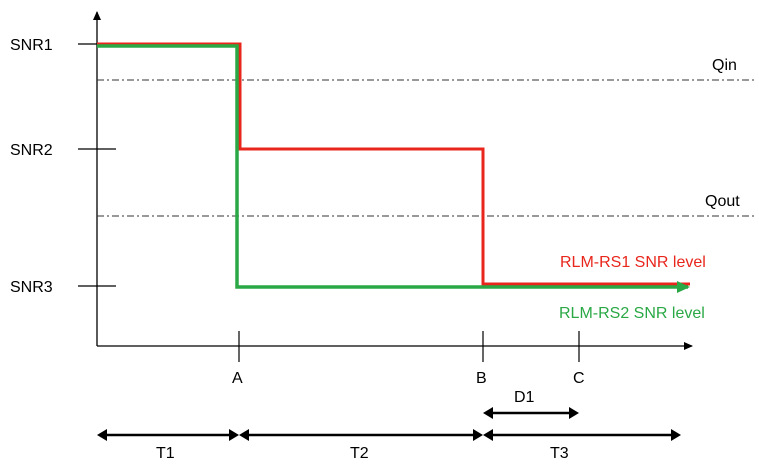  What do you see at coordinates (488, 413) in the screenshot?
I see `d1-arrowhead-left` at bounding box center [488, 413].